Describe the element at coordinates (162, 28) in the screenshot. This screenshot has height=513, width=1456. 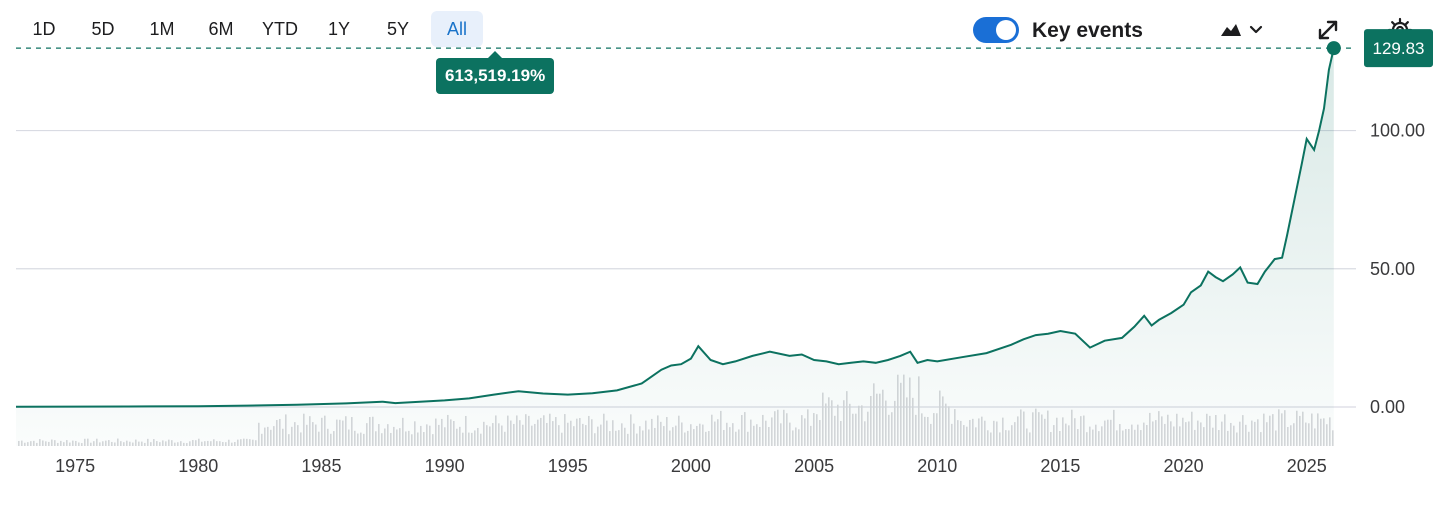
I see `range-1m-button: 1M` at that location.